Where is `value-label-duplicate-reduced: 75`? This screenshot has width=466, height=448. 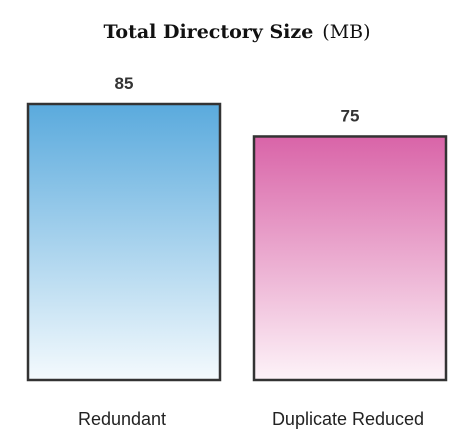
value-label-duplicate-reduced: 75 is located at coordinates (350, 115).